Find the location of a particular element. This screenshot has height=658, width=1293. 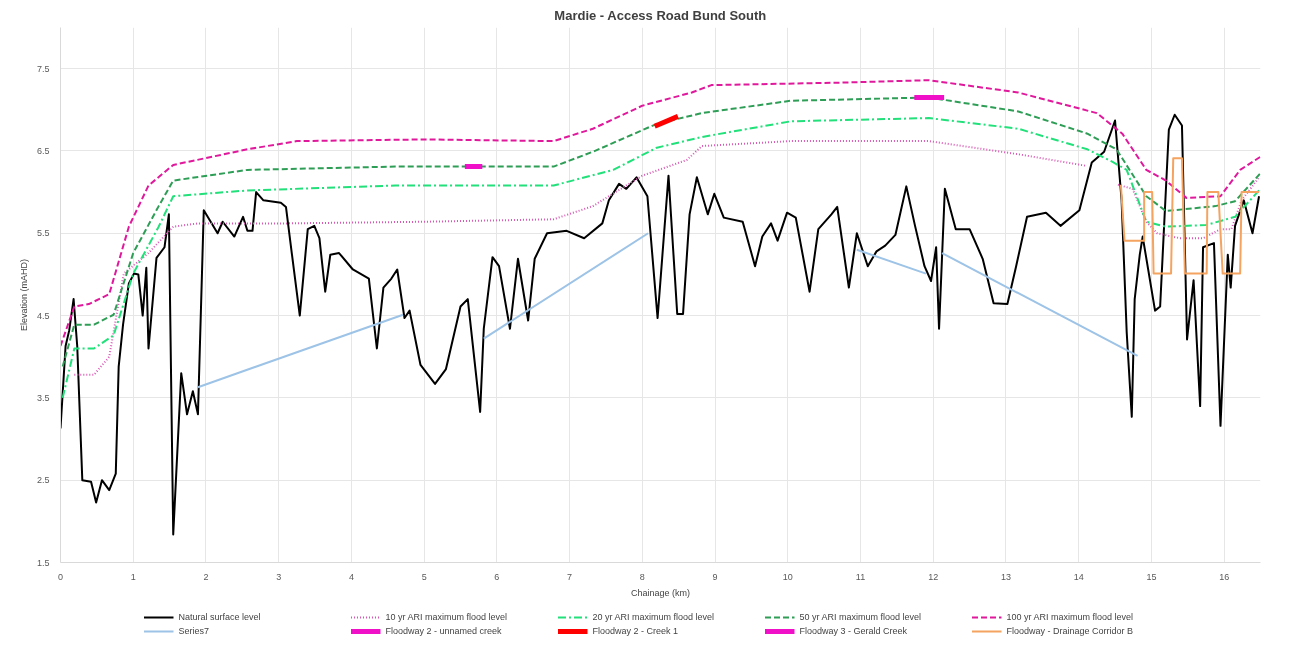

legend-label: 50 yr ARI maximum flood level is located at coordinates (861, 617).